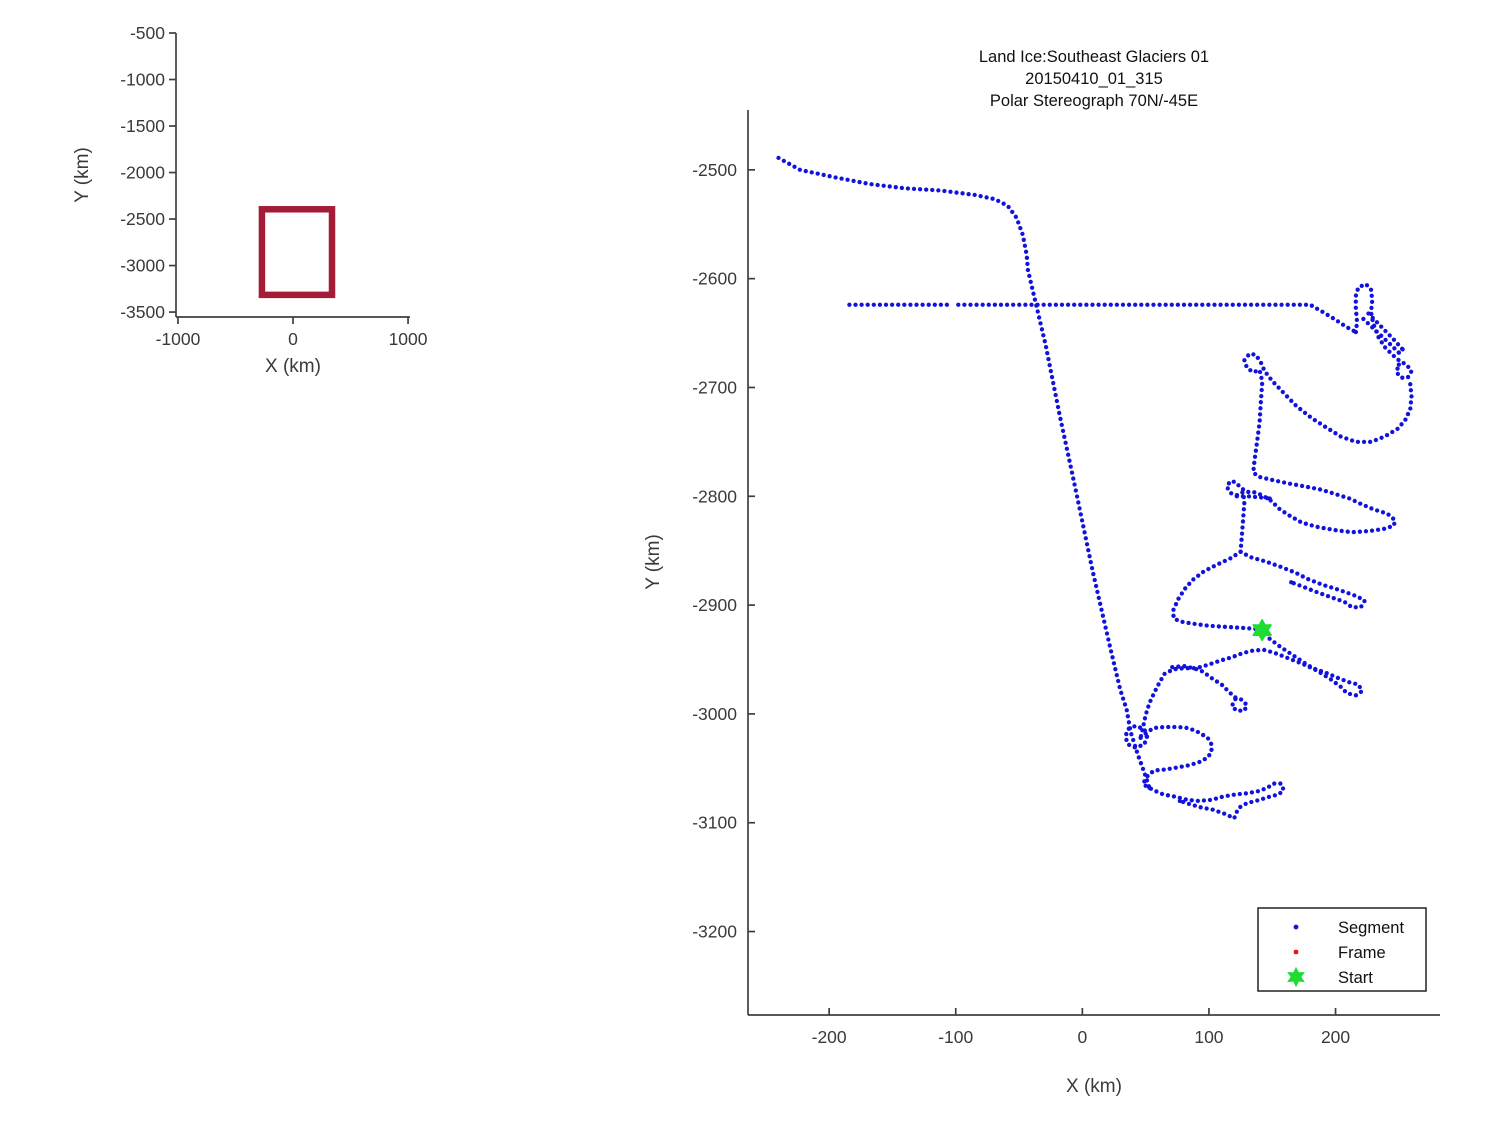 This screenshot has width=1500, height=1125. What do you see at coordinates (1371, 928) in the screenshot?
I see `legend-label-segment: Segment` at bounding box center [1371, 928].